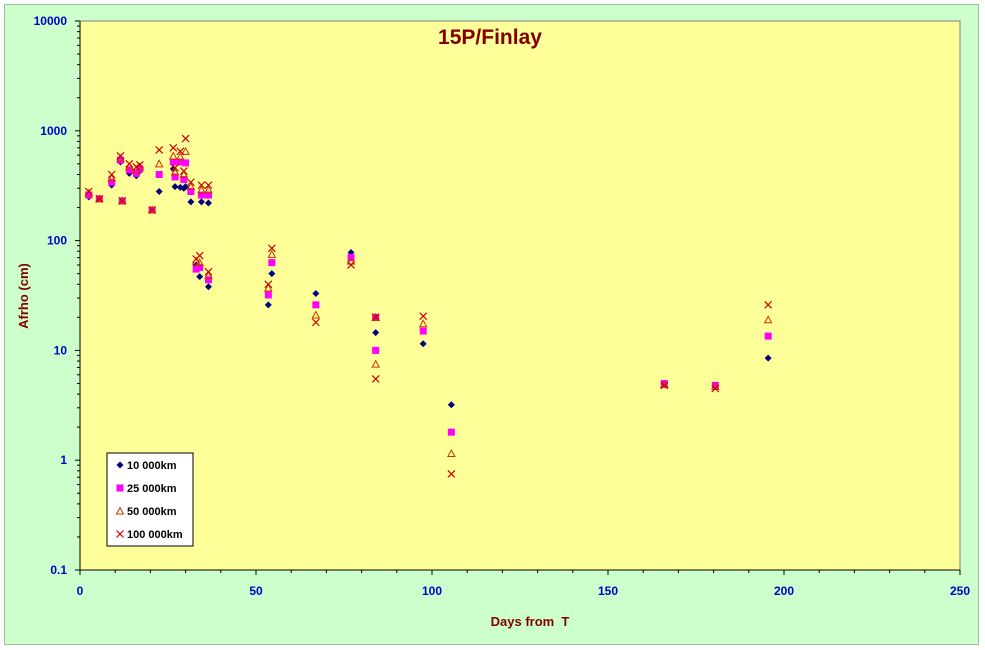 This screenshot has width=985, height=650. I want to click on x-tick-label: 250, so click(960, 591).